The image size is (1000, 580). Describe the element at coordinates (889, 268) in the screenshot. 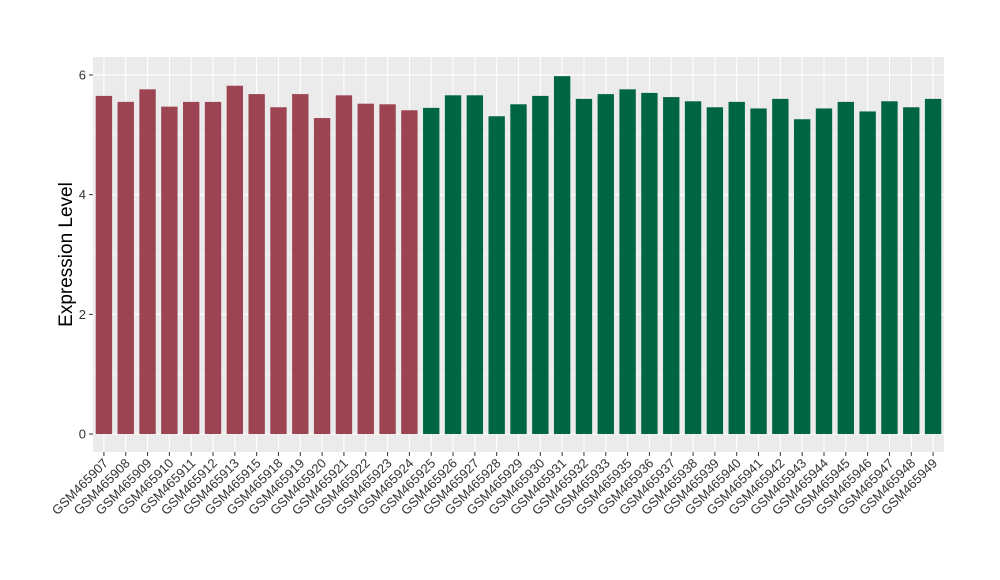

I see `bar-GSM465947` at that location.